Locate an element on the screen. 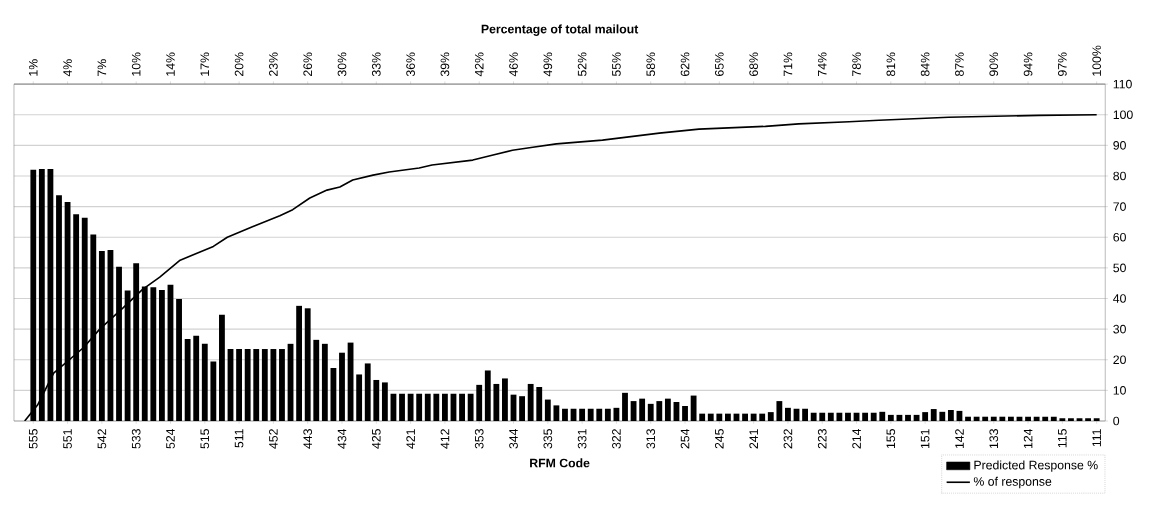 The image size is (1163, 511). x2-tick-label: 81% is located at coordinates (891, 64).